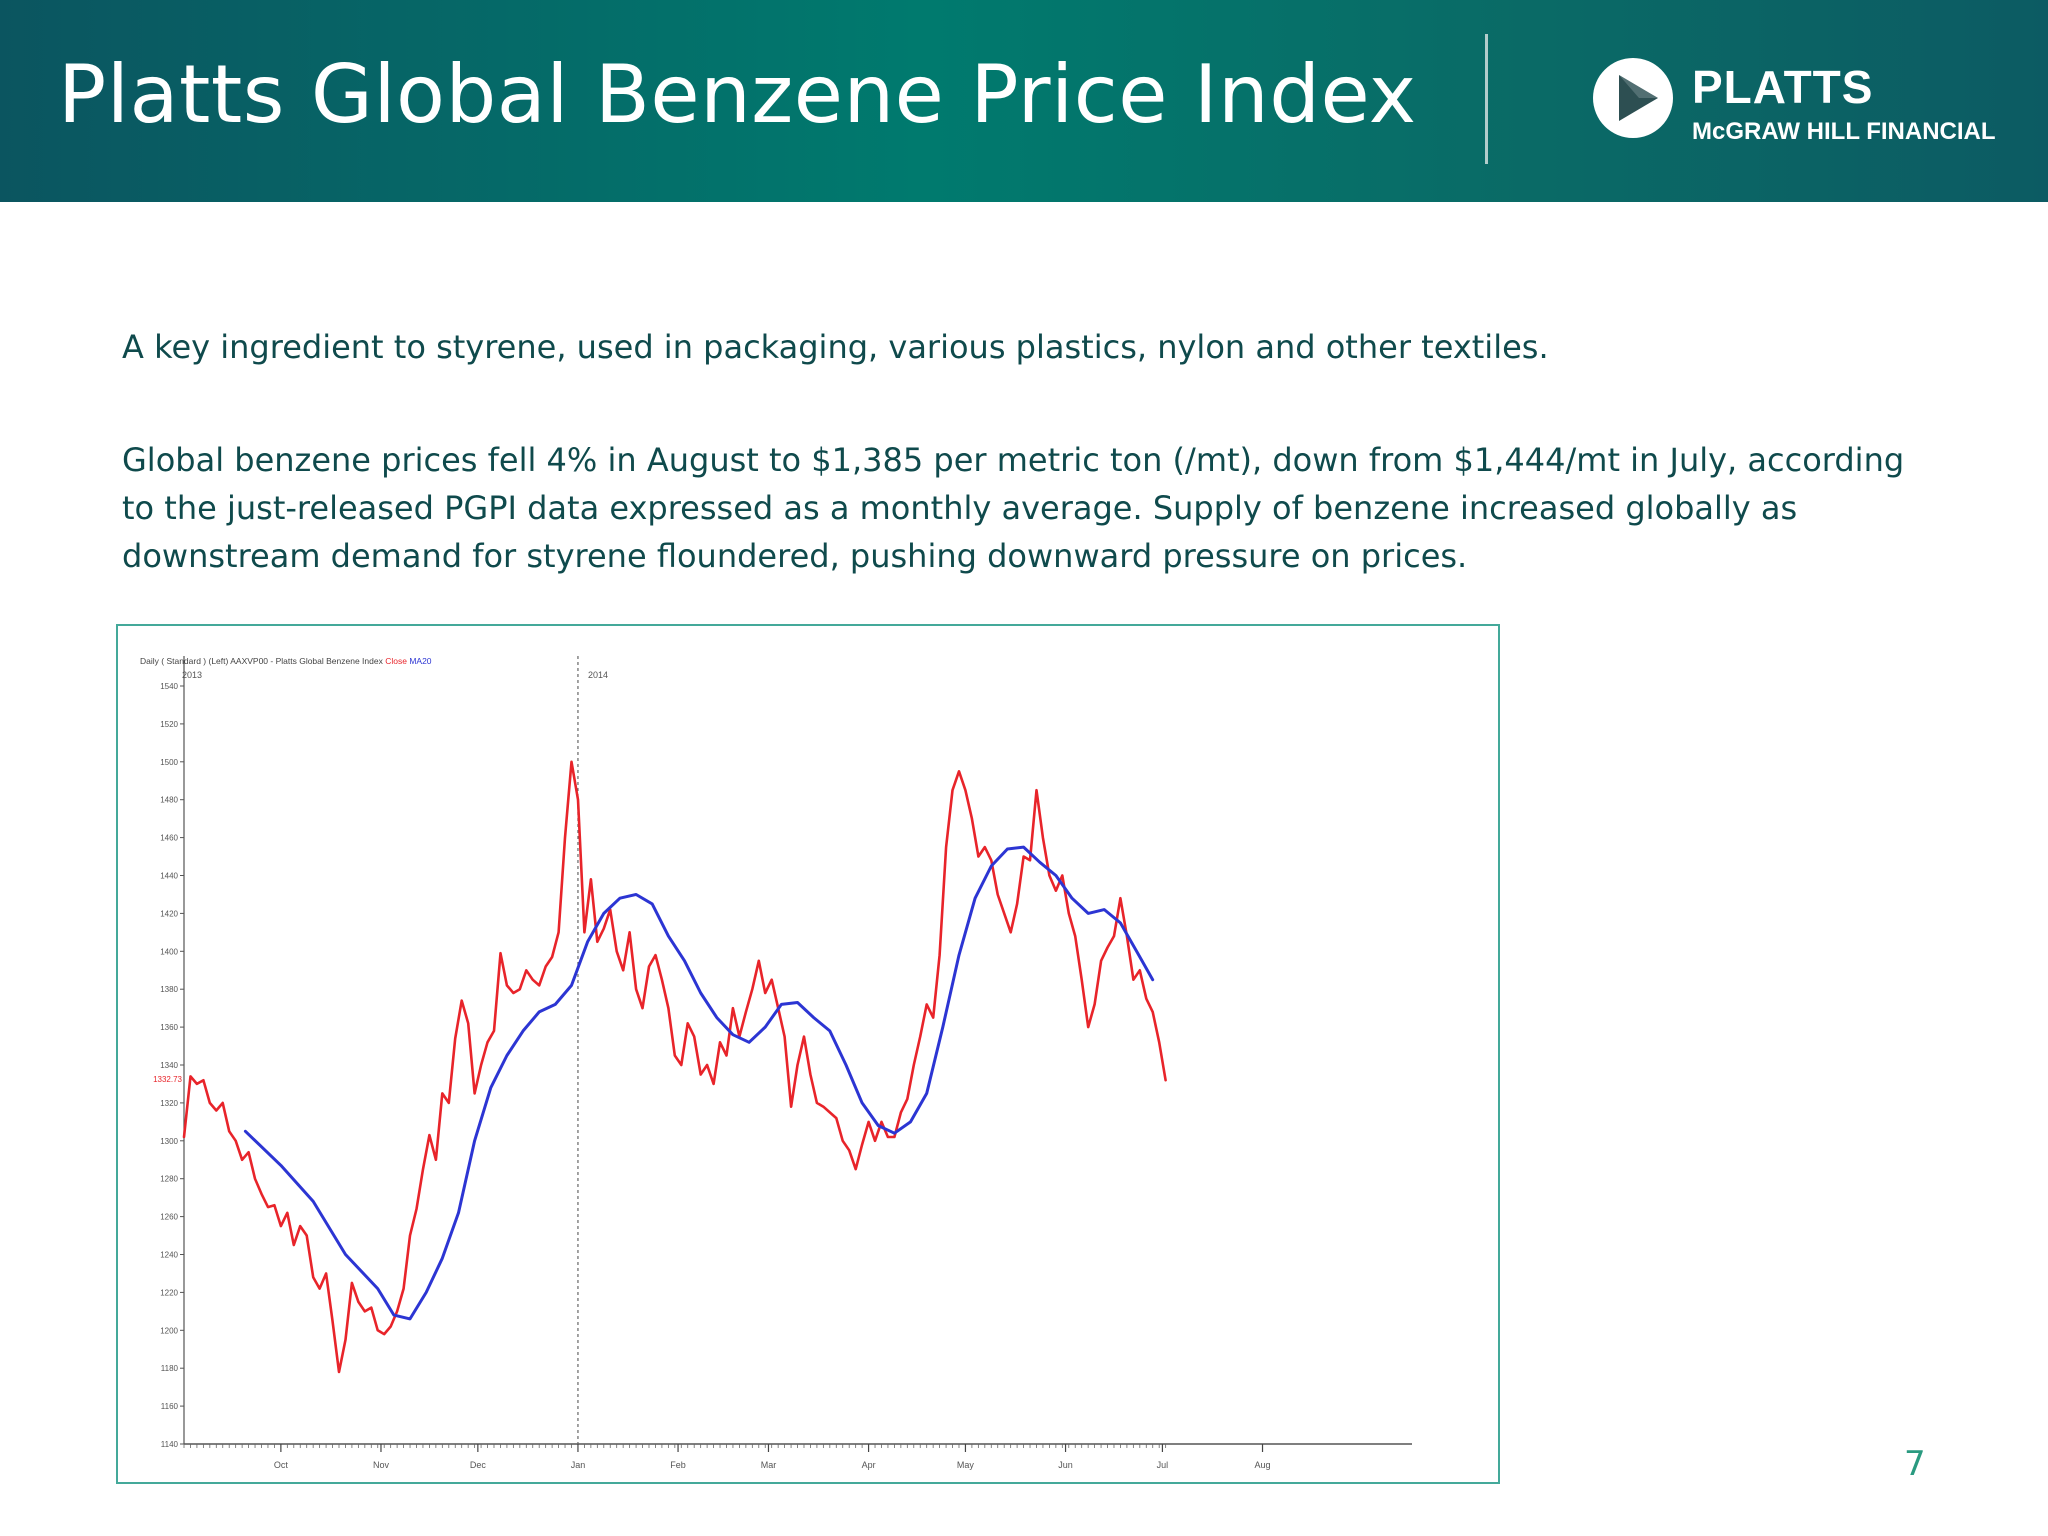 The image size is (2048, 1536). Describe the element at coordinates (598, 675) in the screenshot. I see `year-label-2014: 2014` at that location.